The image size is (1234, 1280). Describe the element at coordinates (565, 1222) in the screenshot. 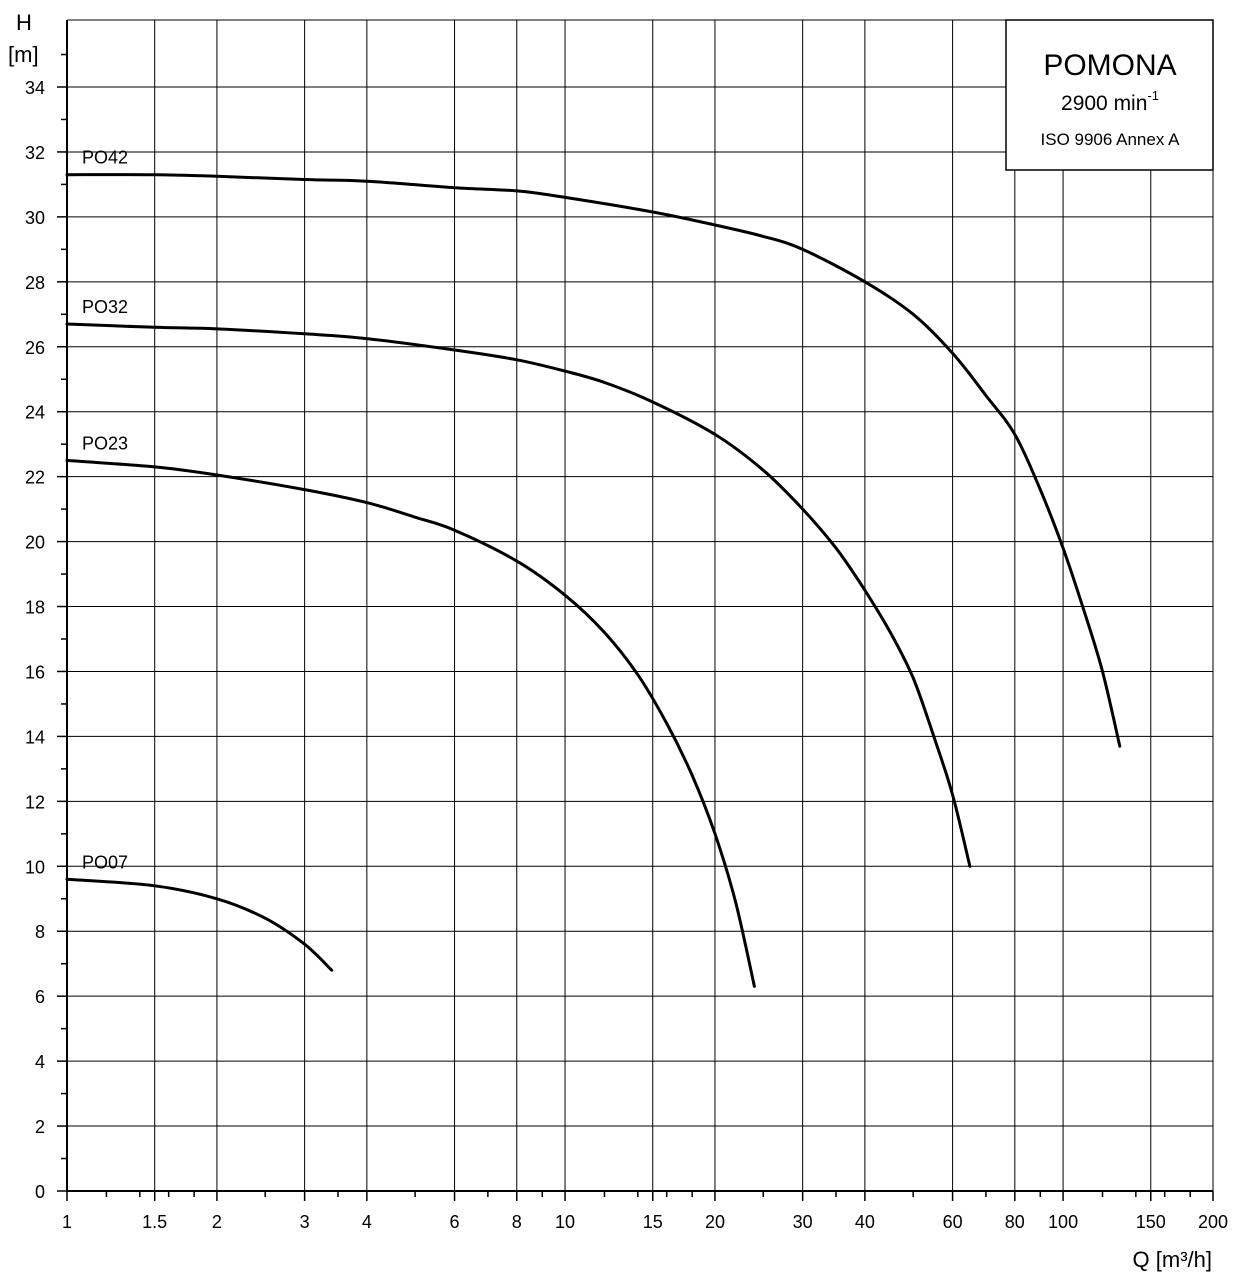

I see `x-tick-label: 10` at that location.